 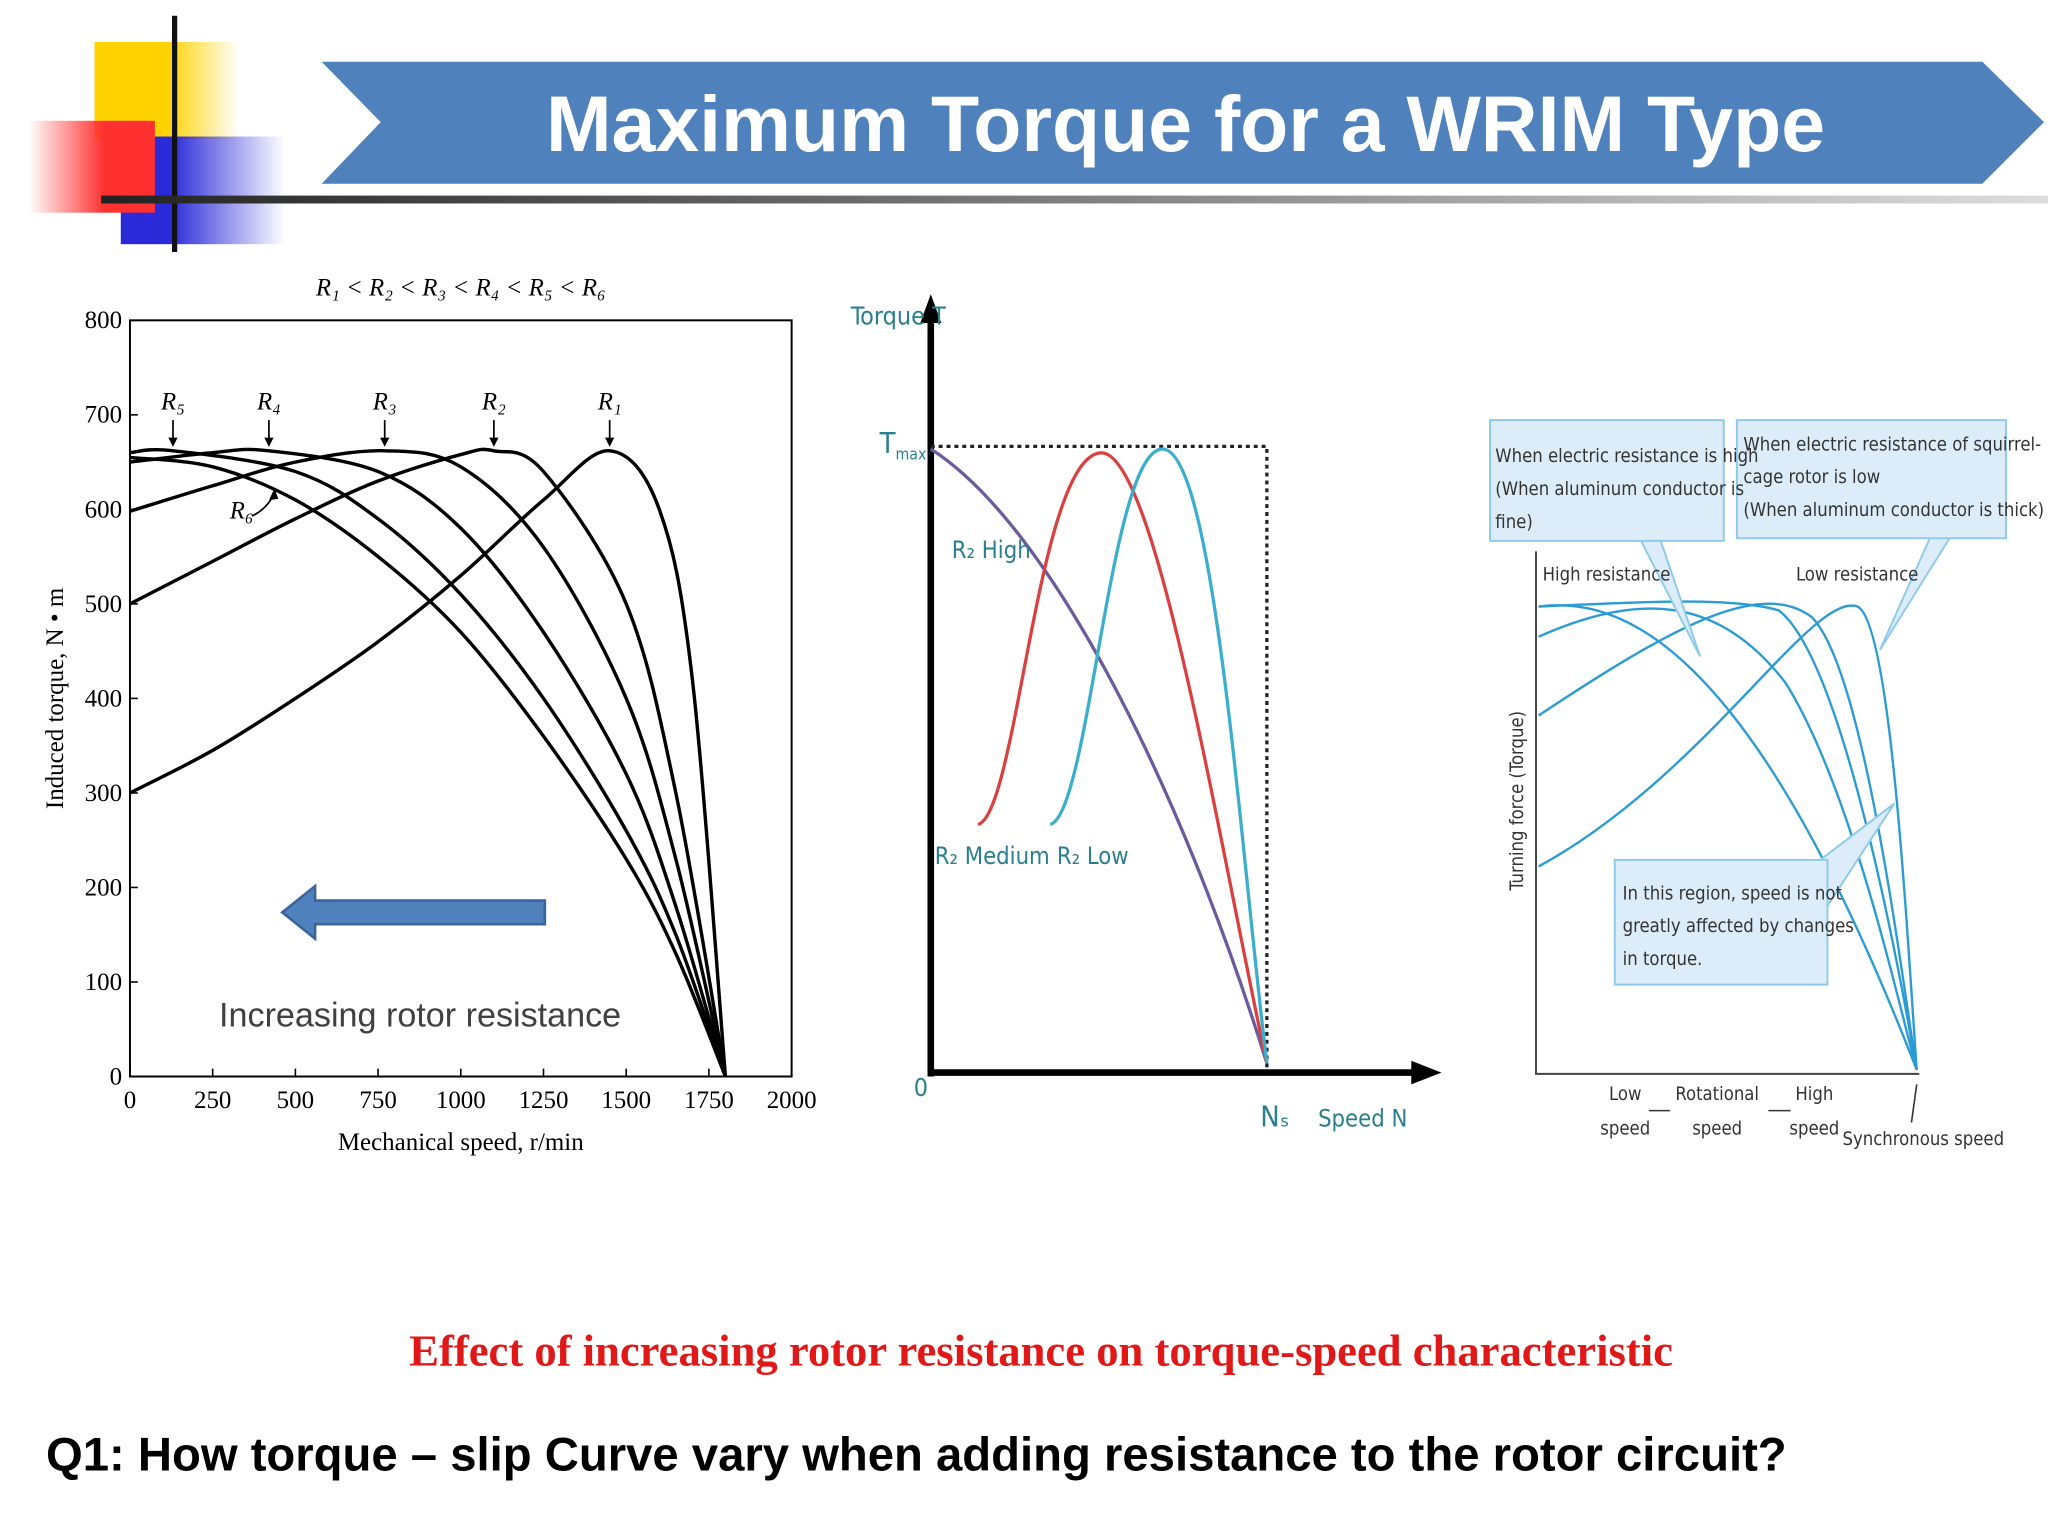 I want to click on tmax-label: Tmax, so click(x=903, y=445).